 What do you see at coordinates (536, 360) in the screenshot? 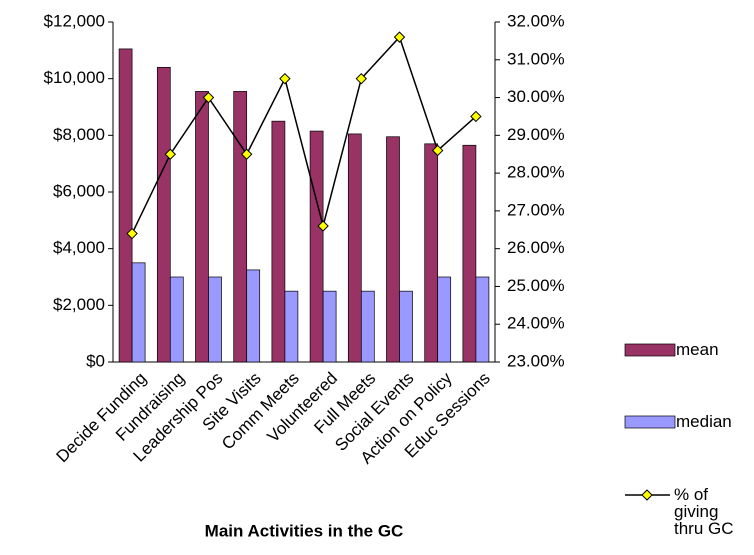
I see `y2-tick-label: 23.00%` at bounding box center [536, 360].